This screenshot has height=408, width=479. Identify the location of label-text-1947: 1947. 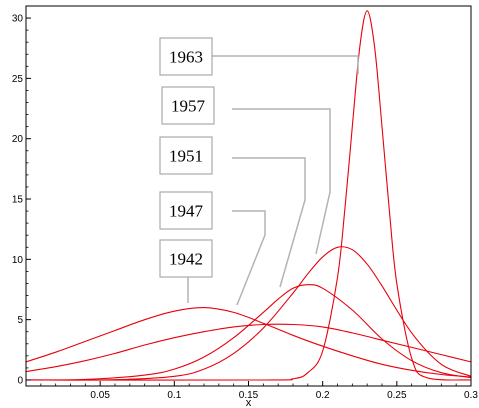
(186, 211).